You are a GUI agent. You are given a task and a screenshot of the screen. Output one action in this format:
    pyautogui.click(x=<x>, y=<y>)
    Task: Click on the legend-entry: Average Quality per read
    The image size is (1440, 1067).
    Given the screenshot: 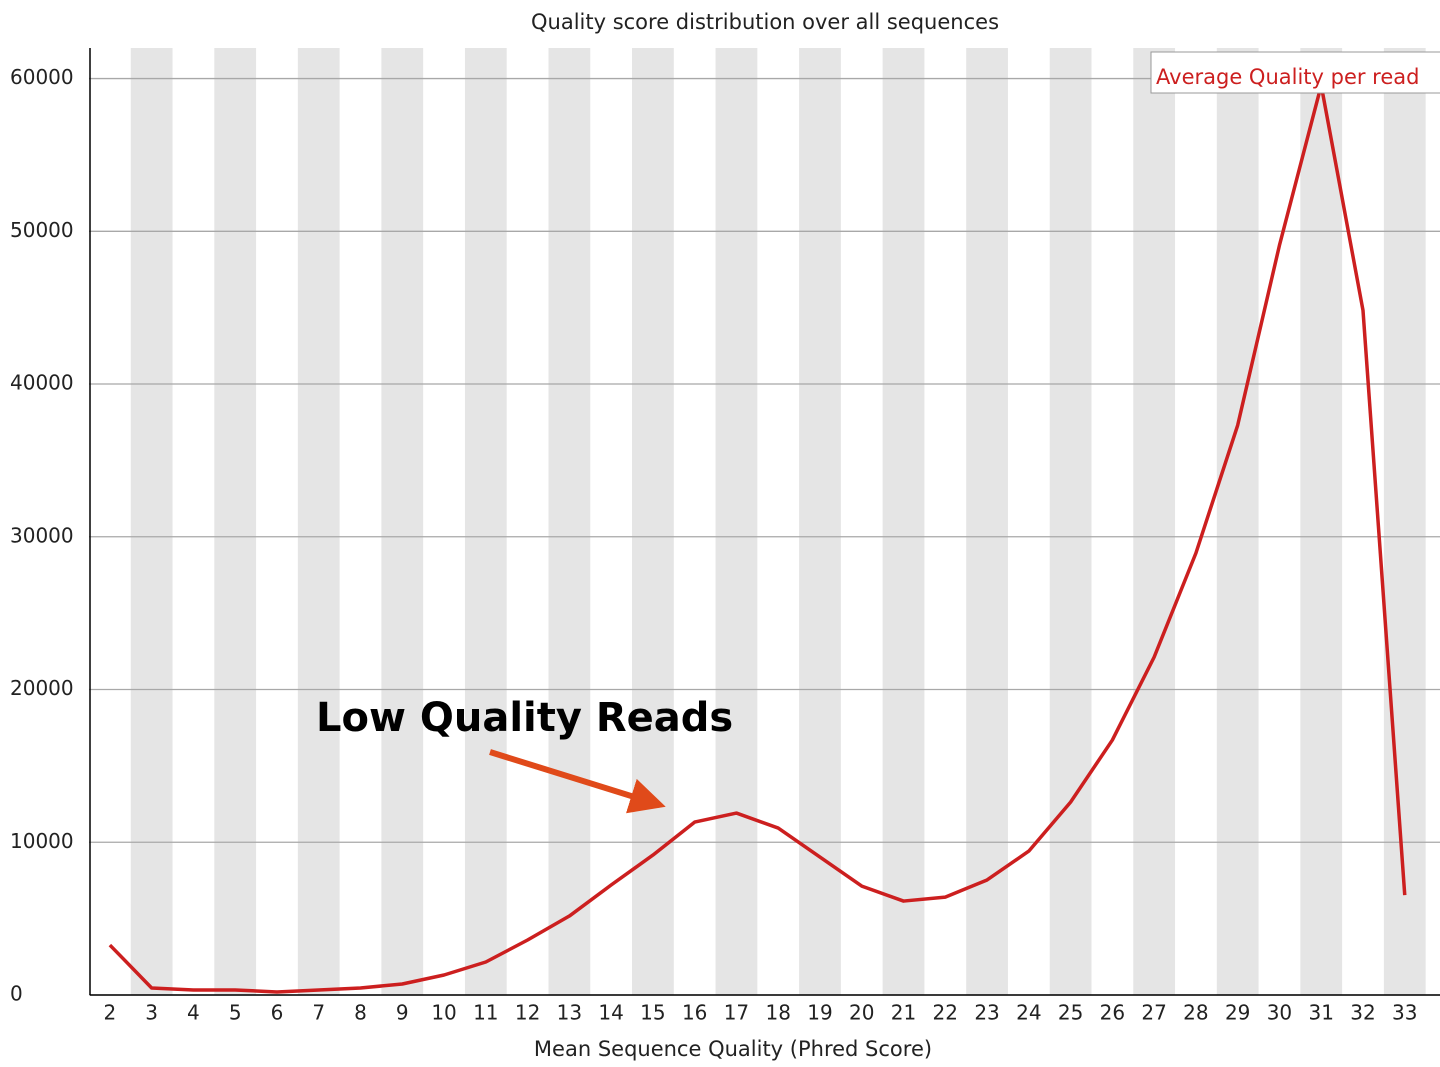 What is the action you would take?
    pyautogui.click(x=1287, y=77)
    